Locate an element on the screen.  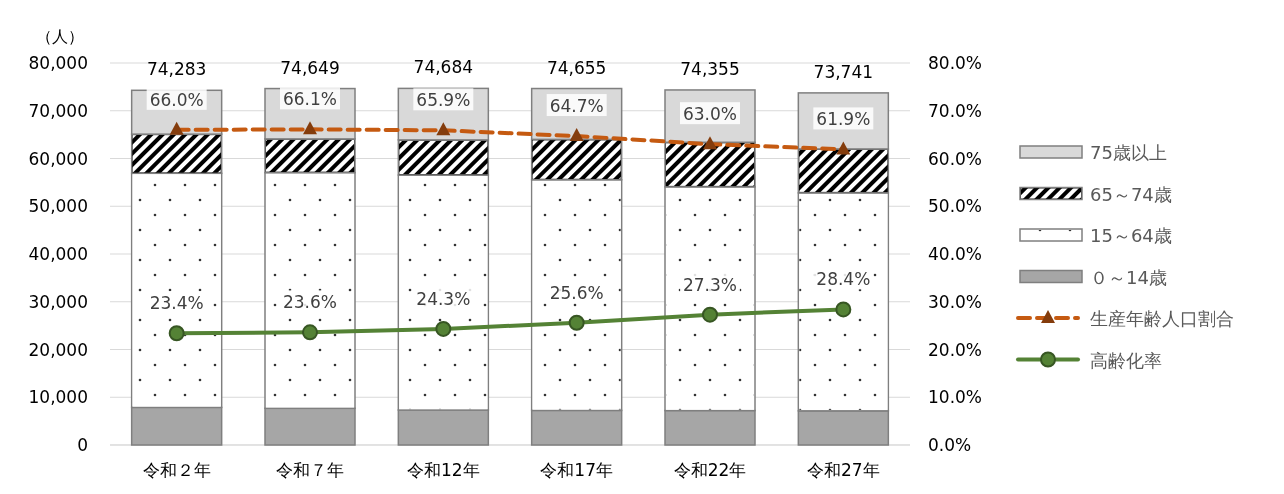
data-label: 25.6% is located at coordinates (576, 292).